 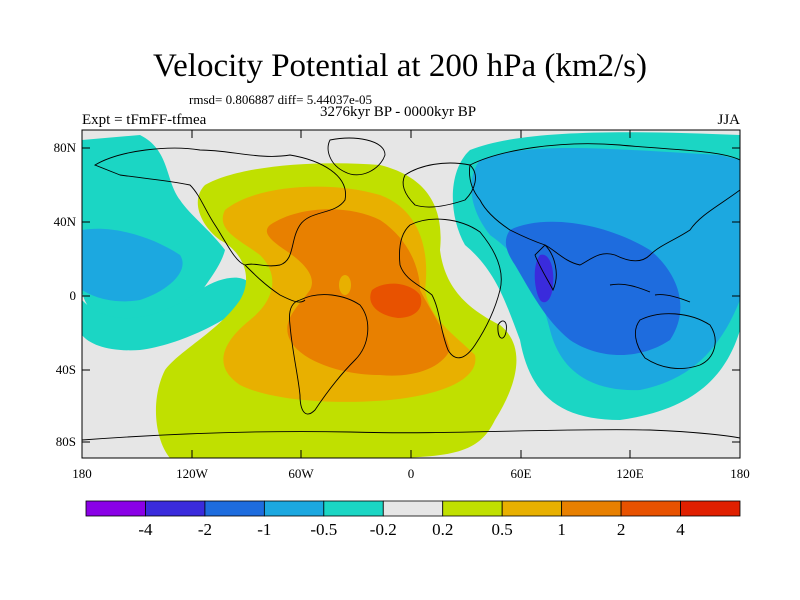 I want to click on lon-label-120w: 120W, so click(x=192, y=473).